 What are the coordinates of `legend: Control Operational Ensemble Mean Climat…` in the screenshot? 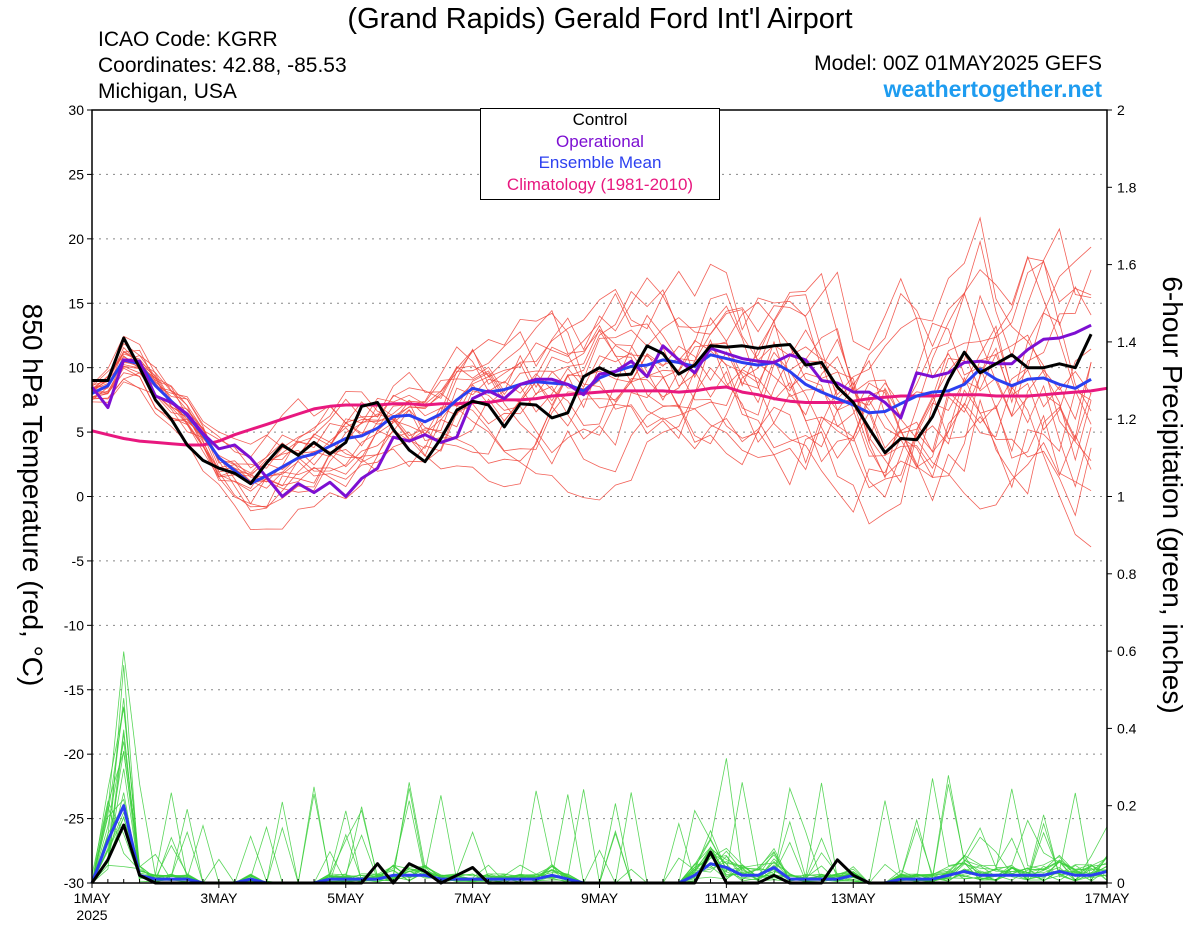 It's located at (600, 154).